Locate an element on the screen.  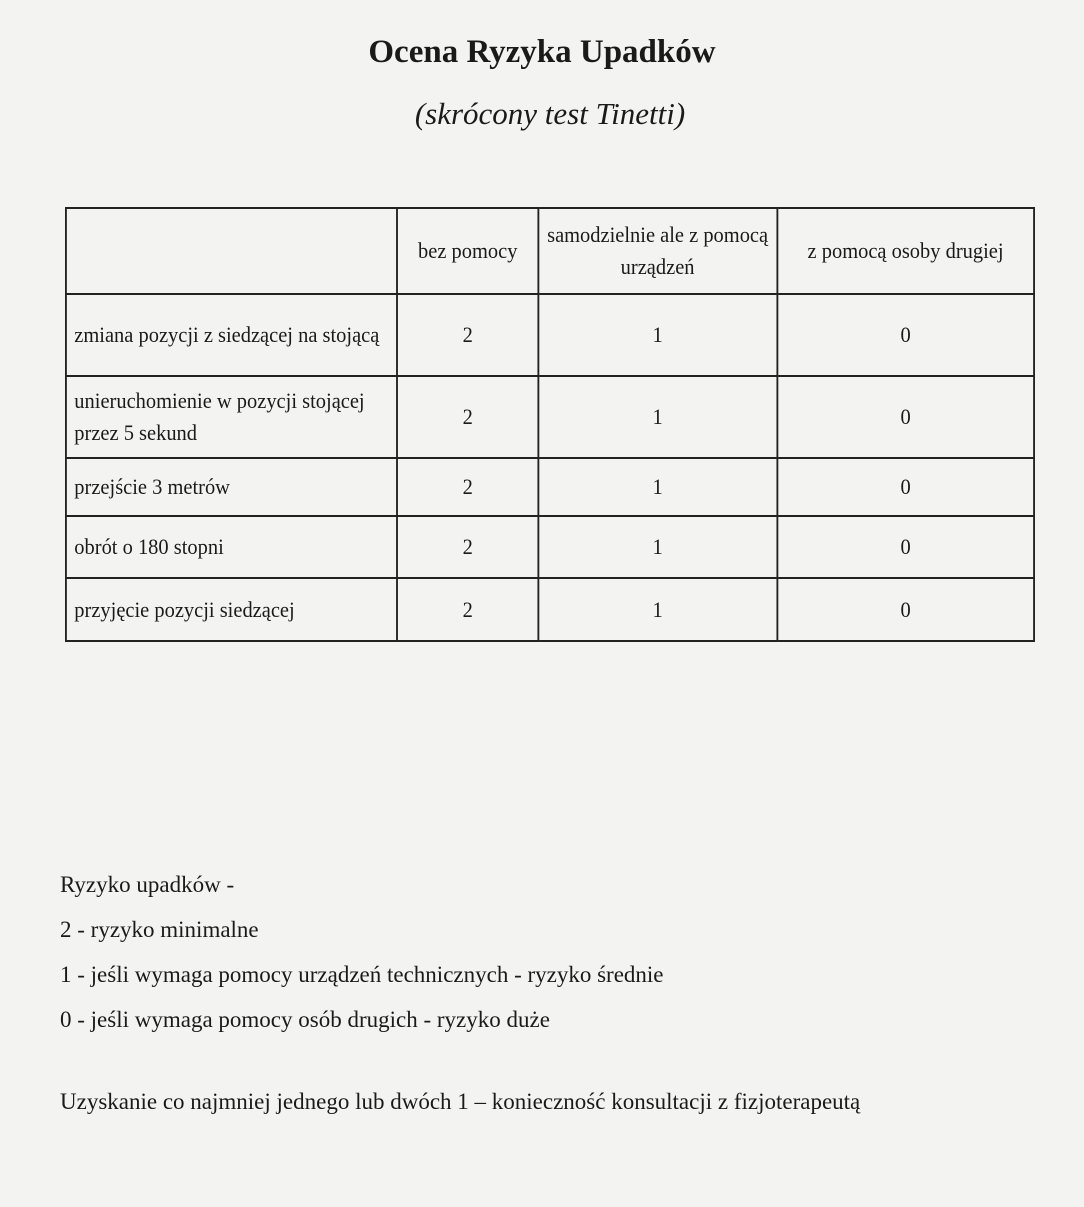
header-pomoc-osoby: z pomocą osoby drugiej is located at coordinates (905, 251).